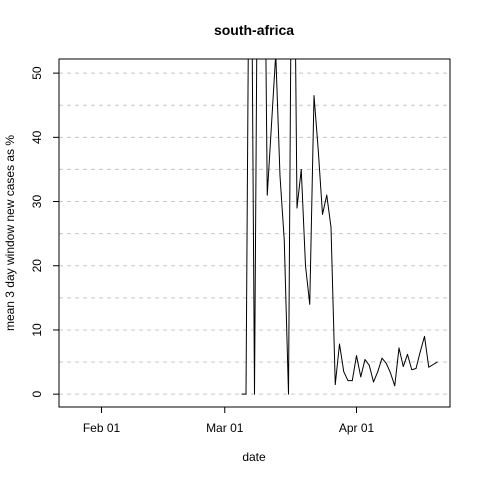  What do you see at coordinates (254, 30) in the screenshot?
I see `chart-title: south-africa` at bounding box center [254, 30].